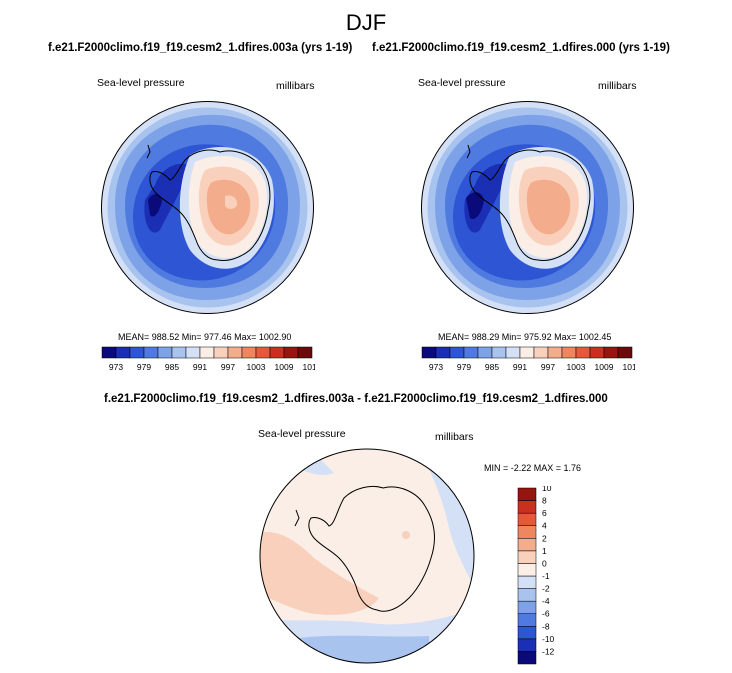 The image size is (732, 673). Describe the element at coordinates (141, 83) in the screenshot. I see `panel-1-variable: Sea-level pressure` at that location.